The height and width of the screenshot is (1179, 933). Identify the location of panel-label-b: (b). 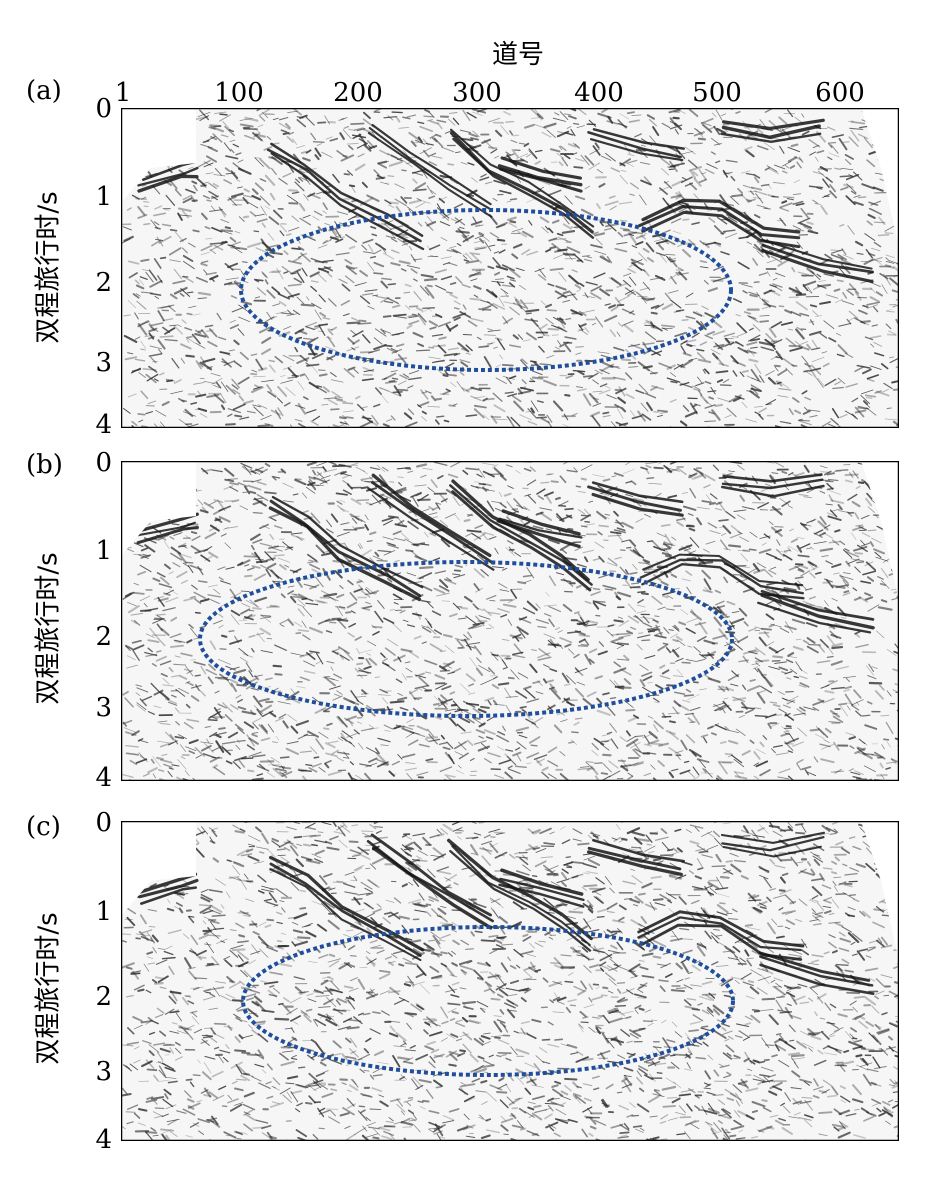
(44, 465).